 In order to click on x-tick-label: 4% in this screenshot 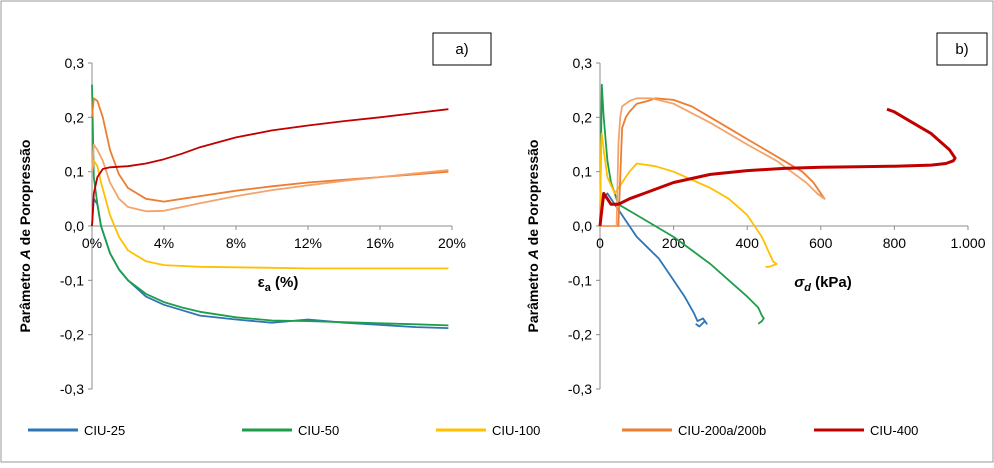, I will do `click(164, 243)`.